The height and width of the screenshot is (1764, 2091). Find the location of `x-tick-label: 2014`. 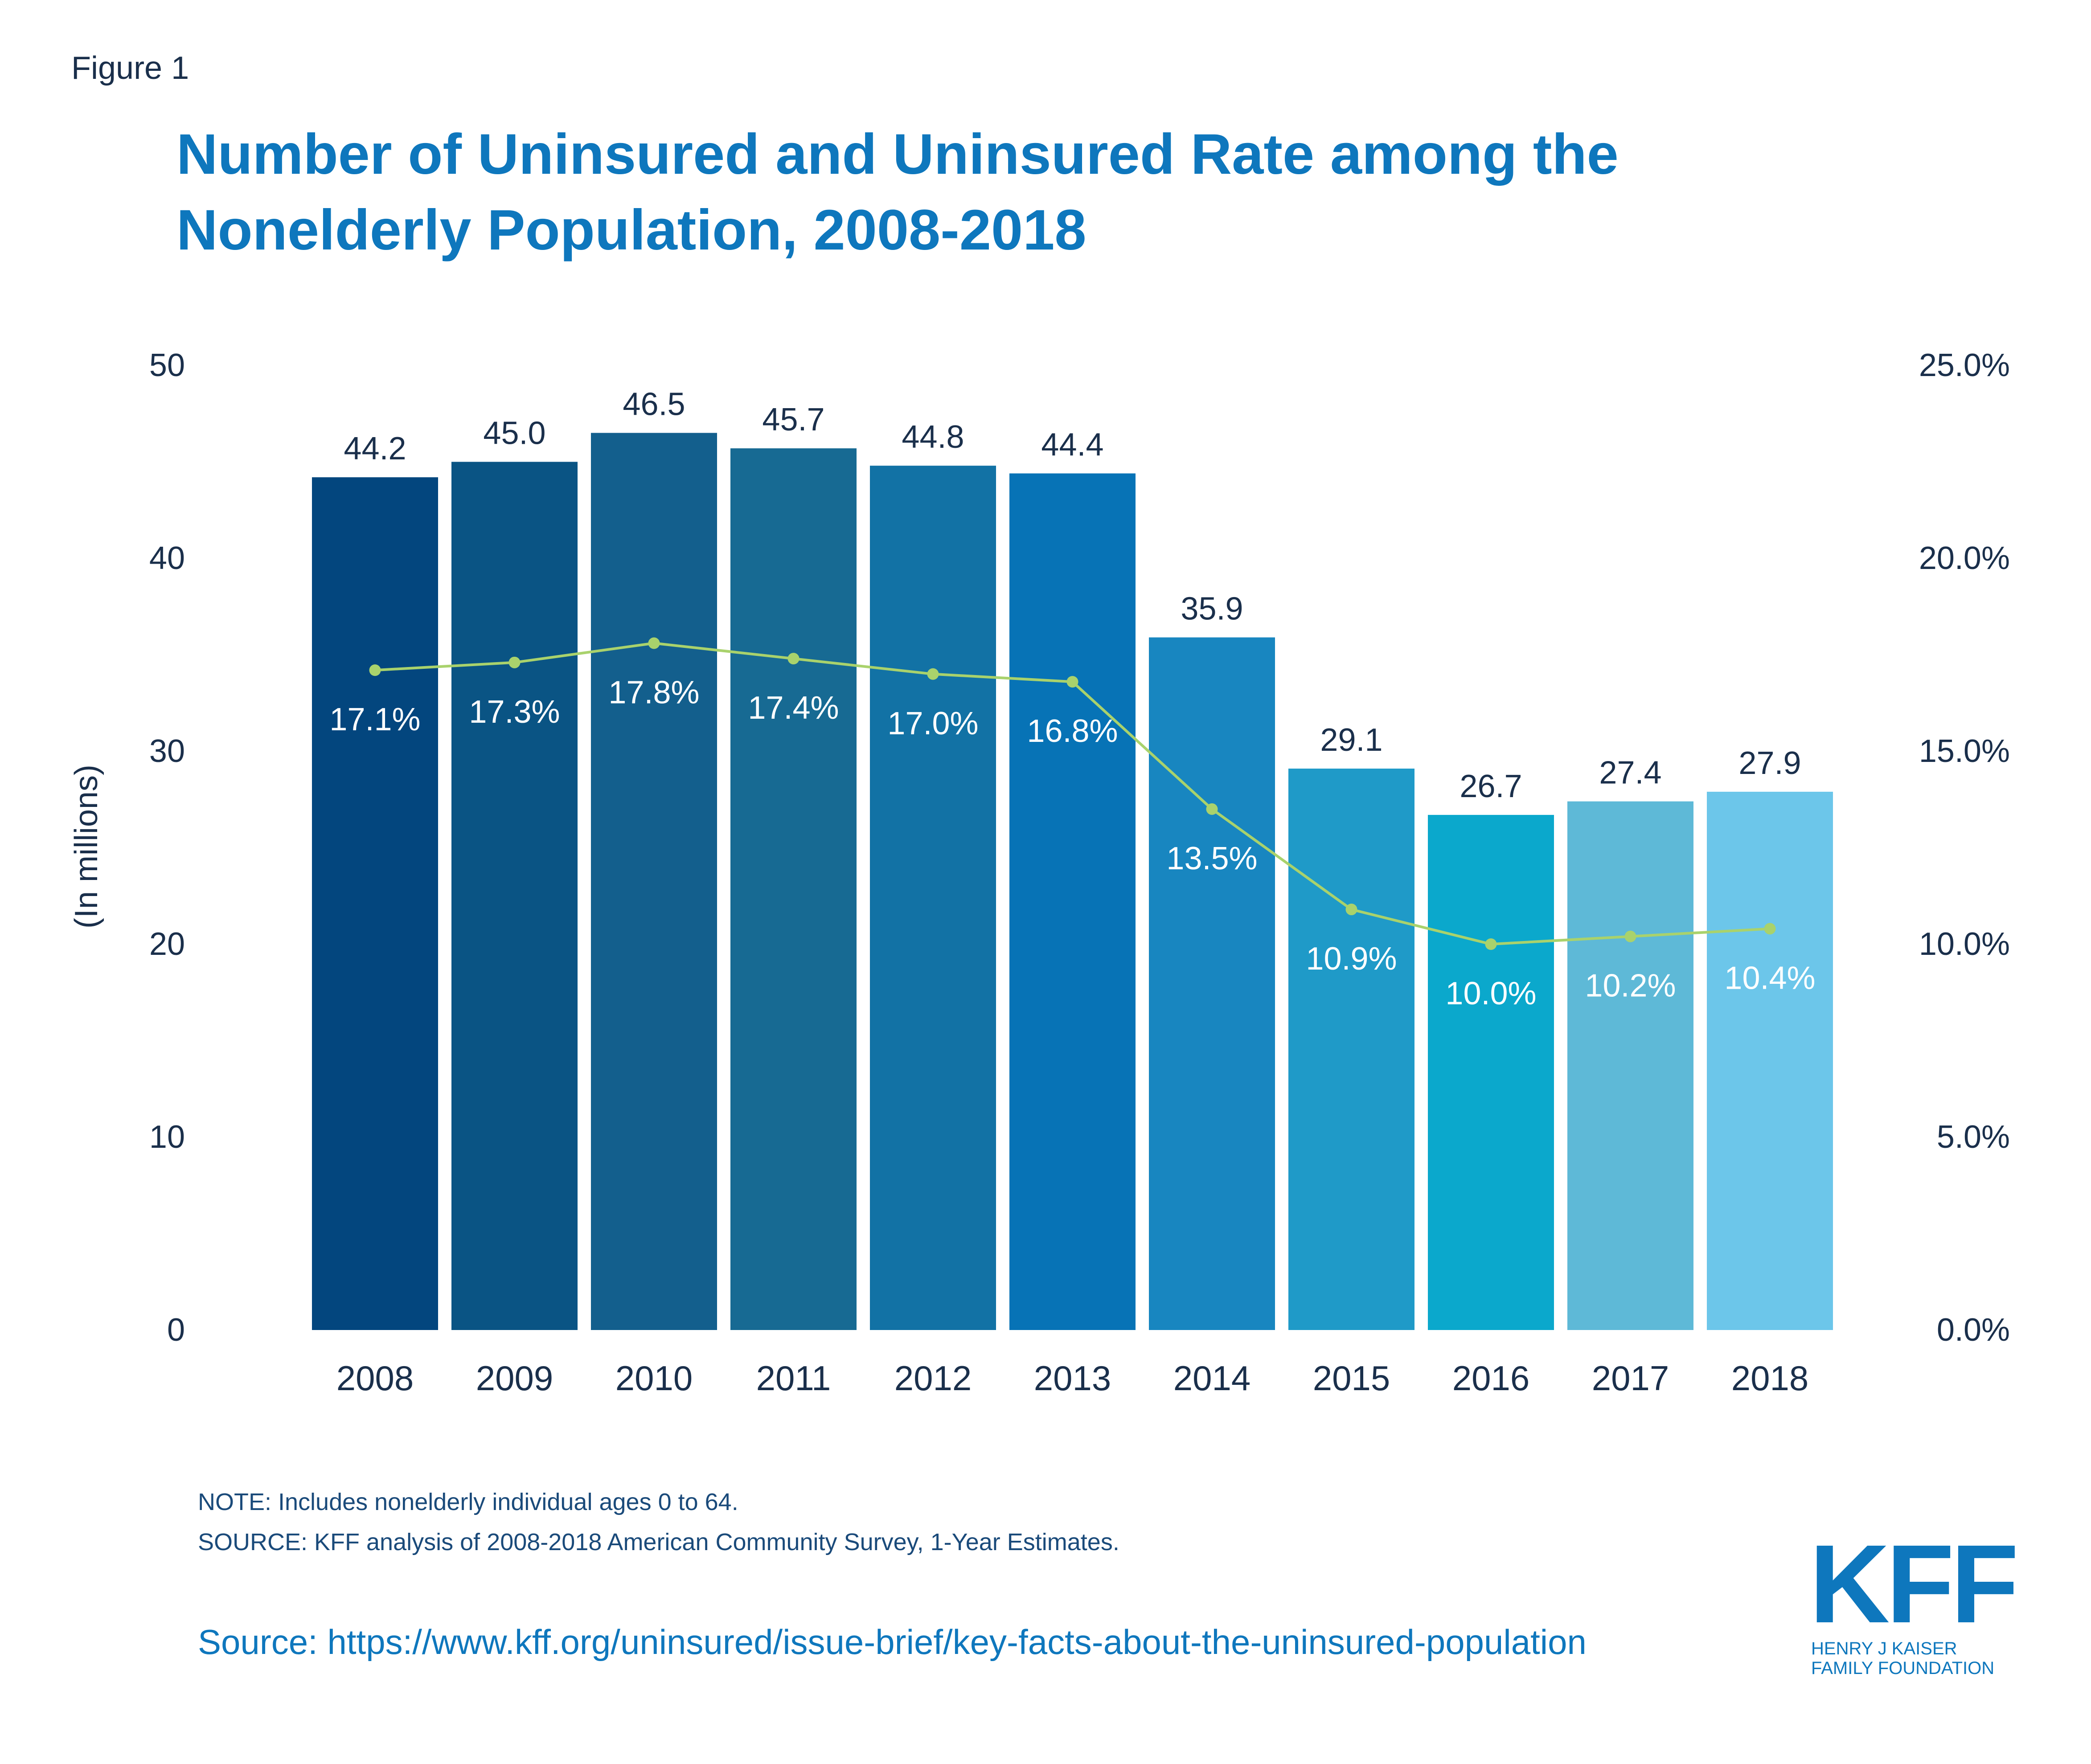

x-tick-label: 2014 is located at coordinates (1212, 1378).